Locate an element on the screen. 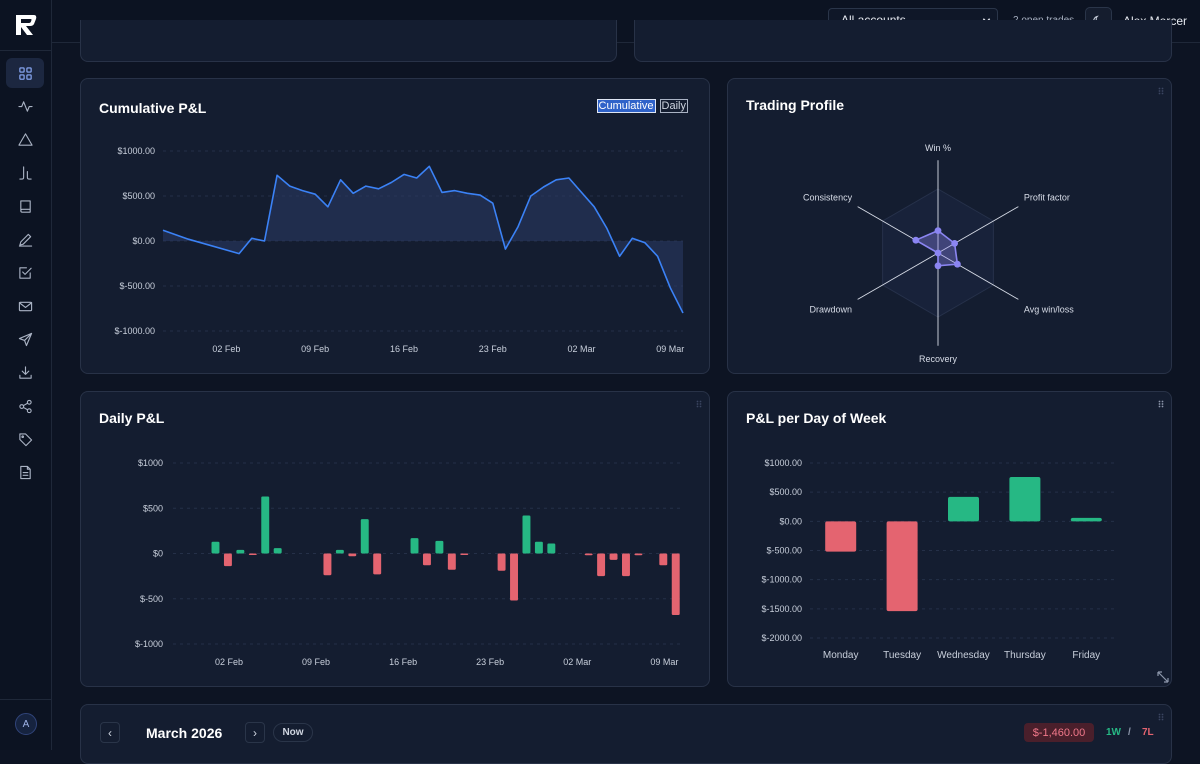  calendar-month: March 2026 is located at coordinates (184, 733).